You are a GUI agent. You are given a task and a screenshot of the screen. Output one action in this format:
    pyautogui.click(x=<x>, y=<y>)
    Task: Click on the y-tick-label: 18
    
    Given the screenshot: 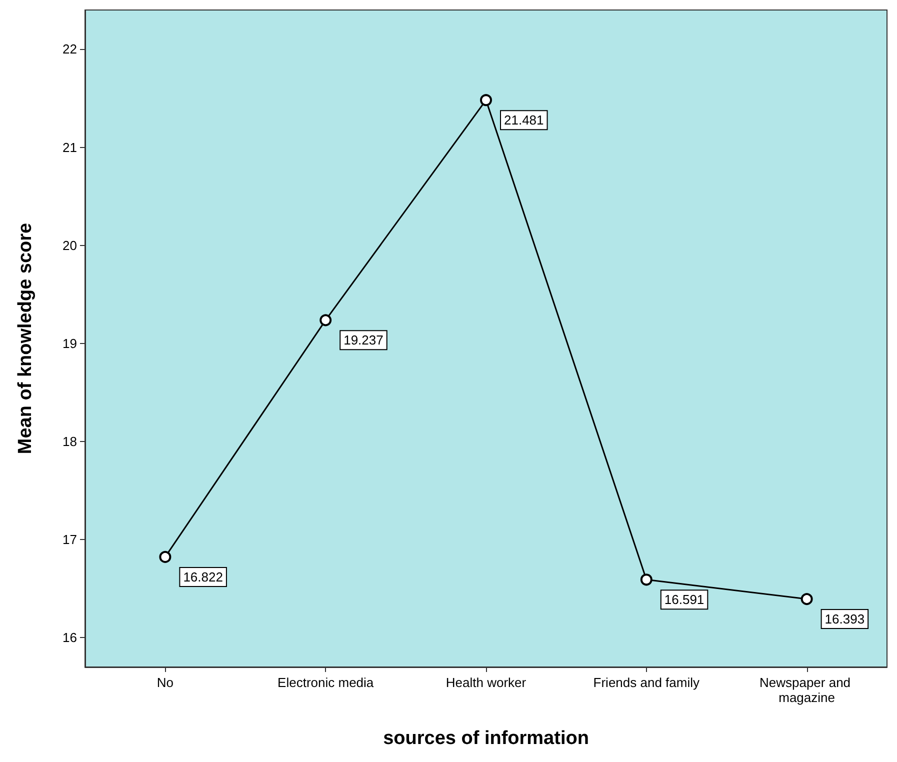 What is the action you would take?
    pyautogui.click(x=69, y=441)
    